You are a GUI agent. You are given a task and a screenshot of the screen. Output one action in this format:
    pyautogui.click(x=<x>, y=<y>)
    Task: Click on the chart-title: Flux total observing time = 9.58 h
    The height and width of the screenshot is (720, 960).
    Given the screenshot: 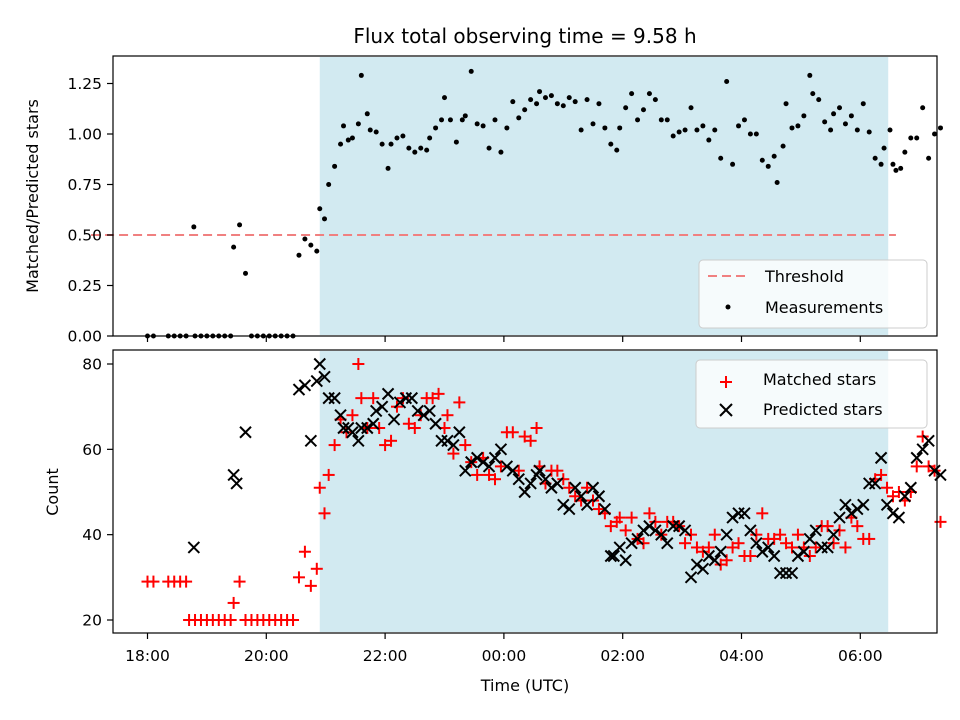 What is the action you would take?
    pyautogui.click(x=524, y=36)
    